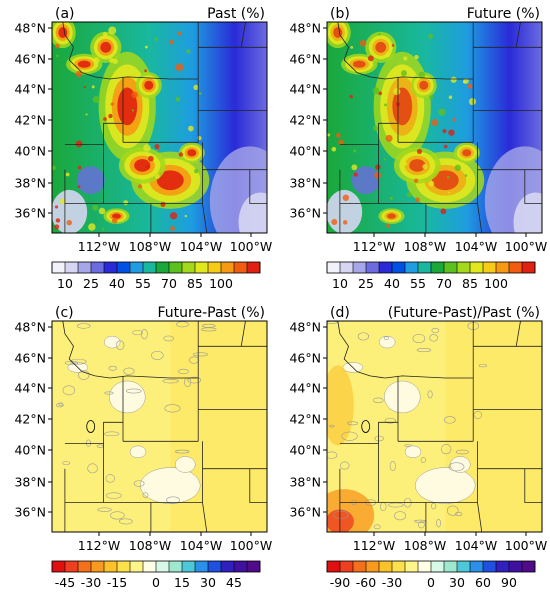  I want to click on colorbar-tick-label: 25, so click(366, 283).